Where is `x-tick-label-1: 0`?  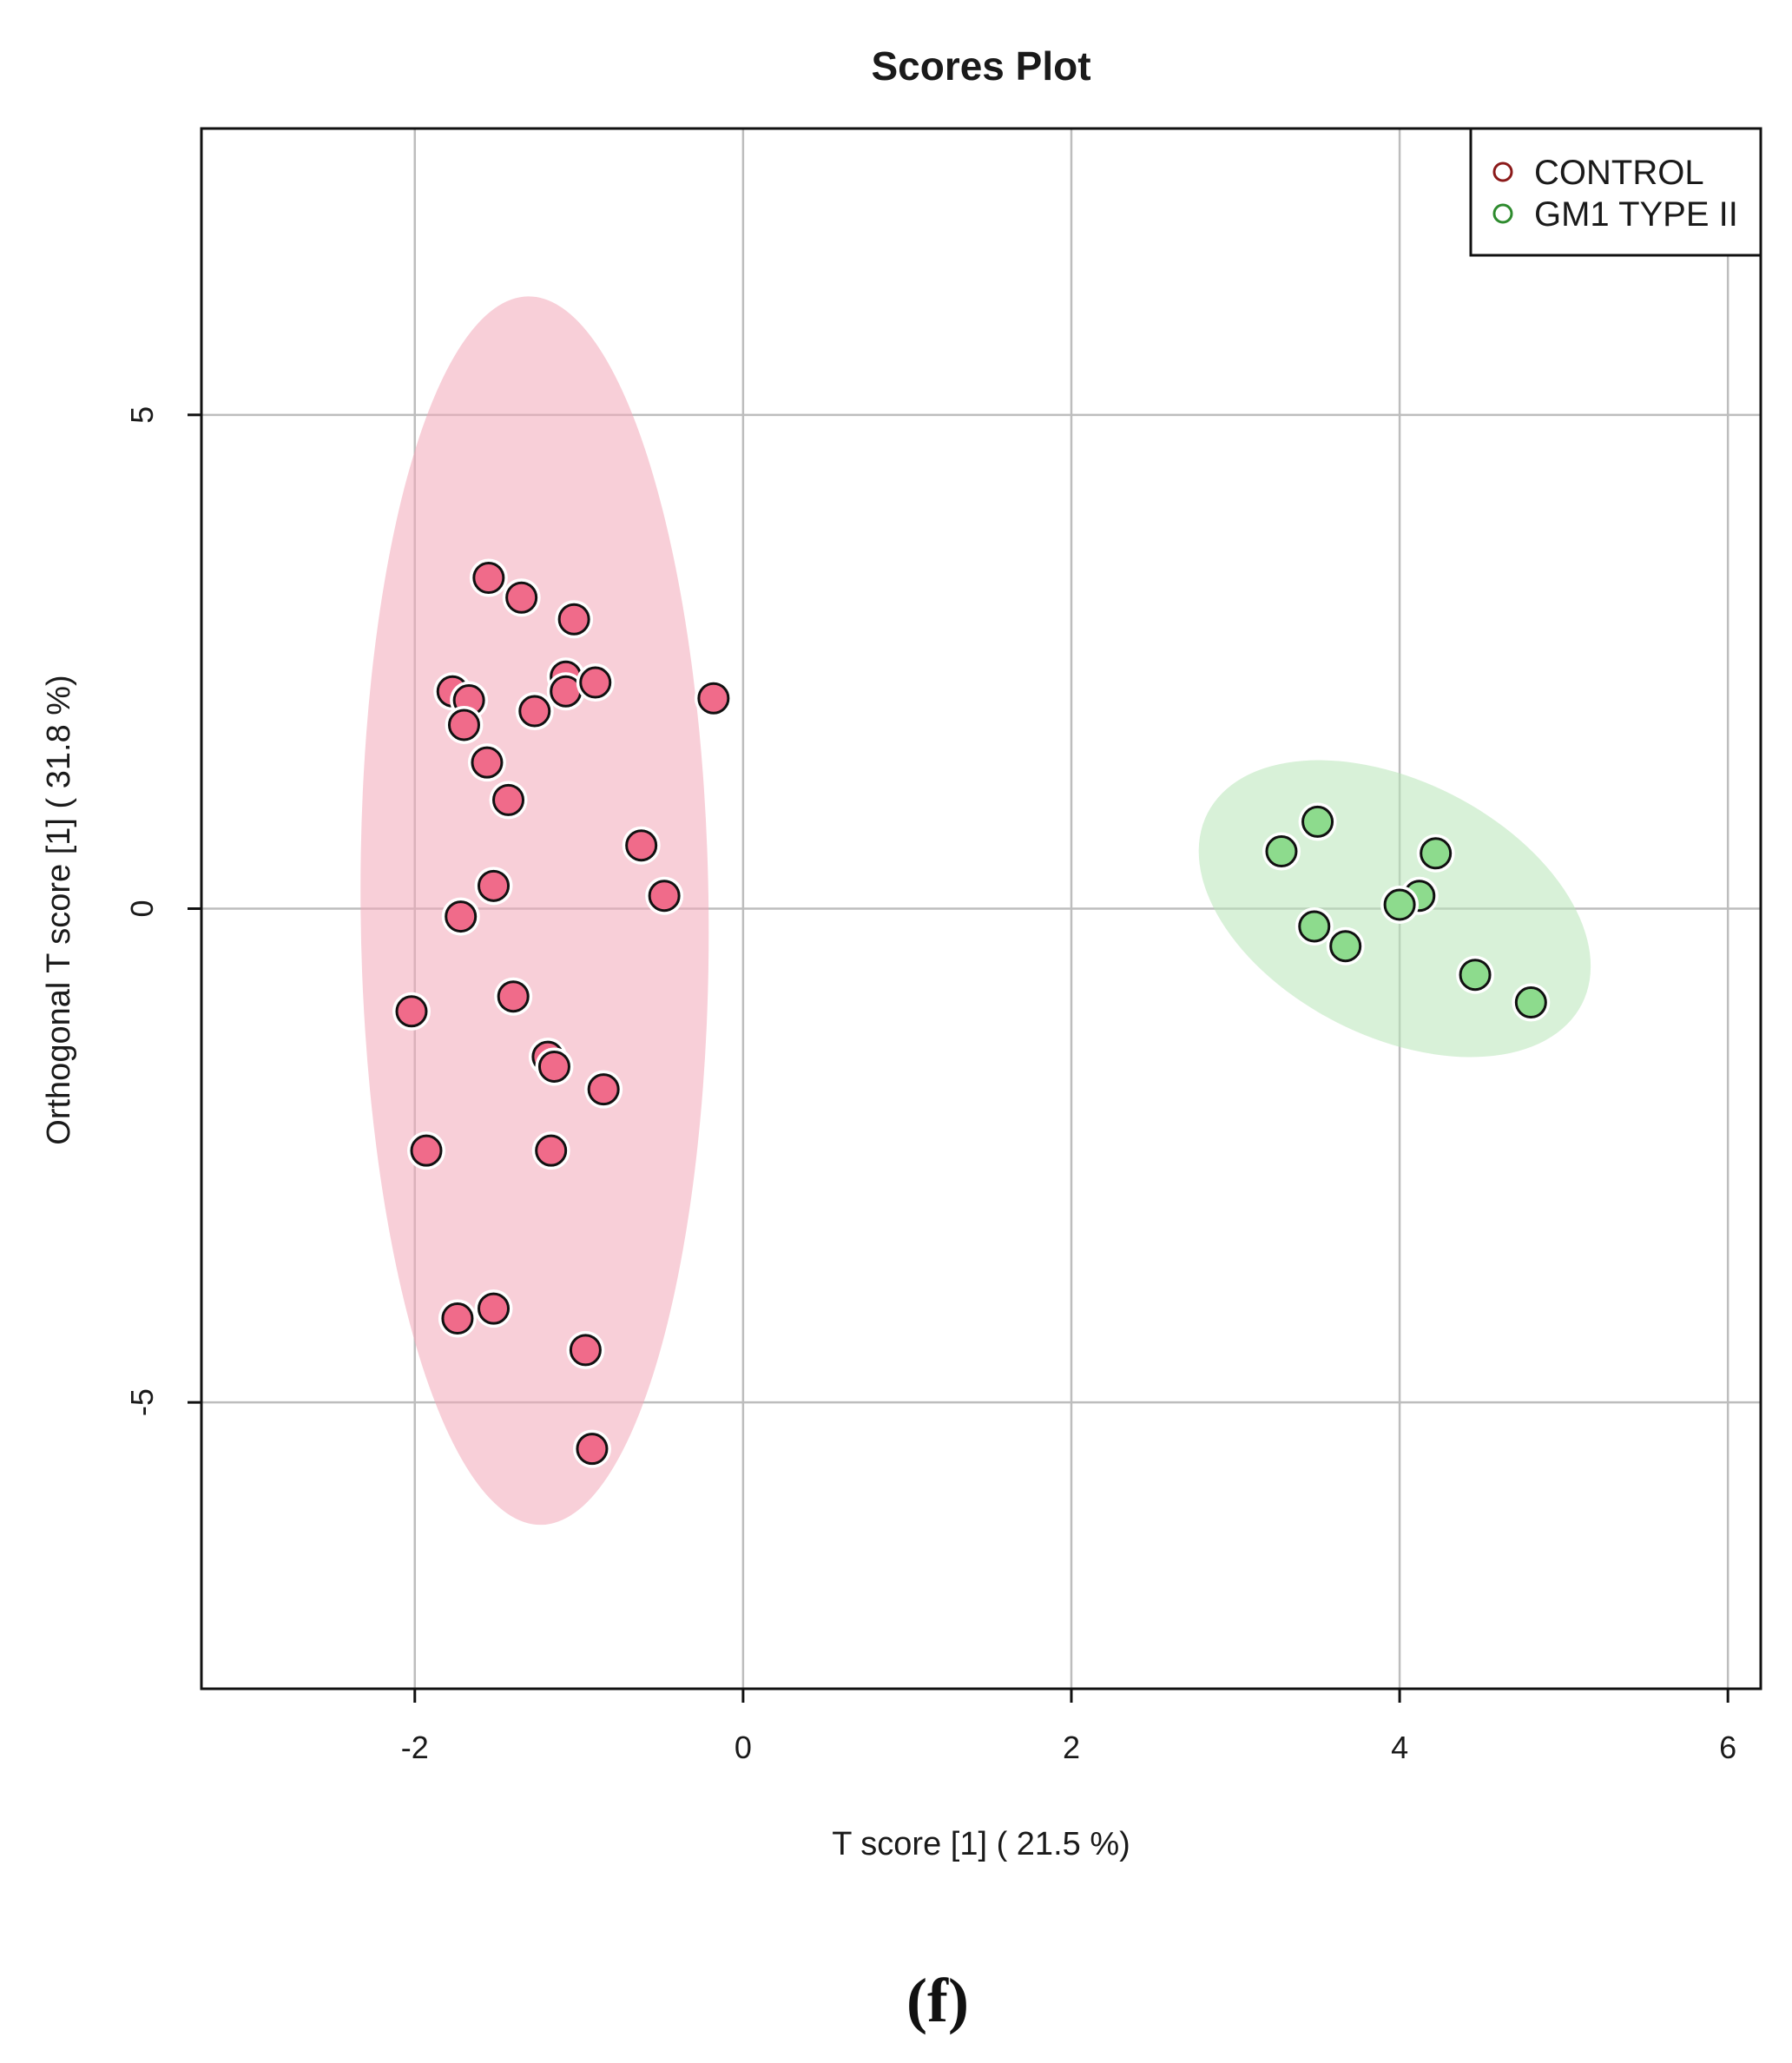
x-tick-label-1: 0 is located at coordinates (743, 1748).